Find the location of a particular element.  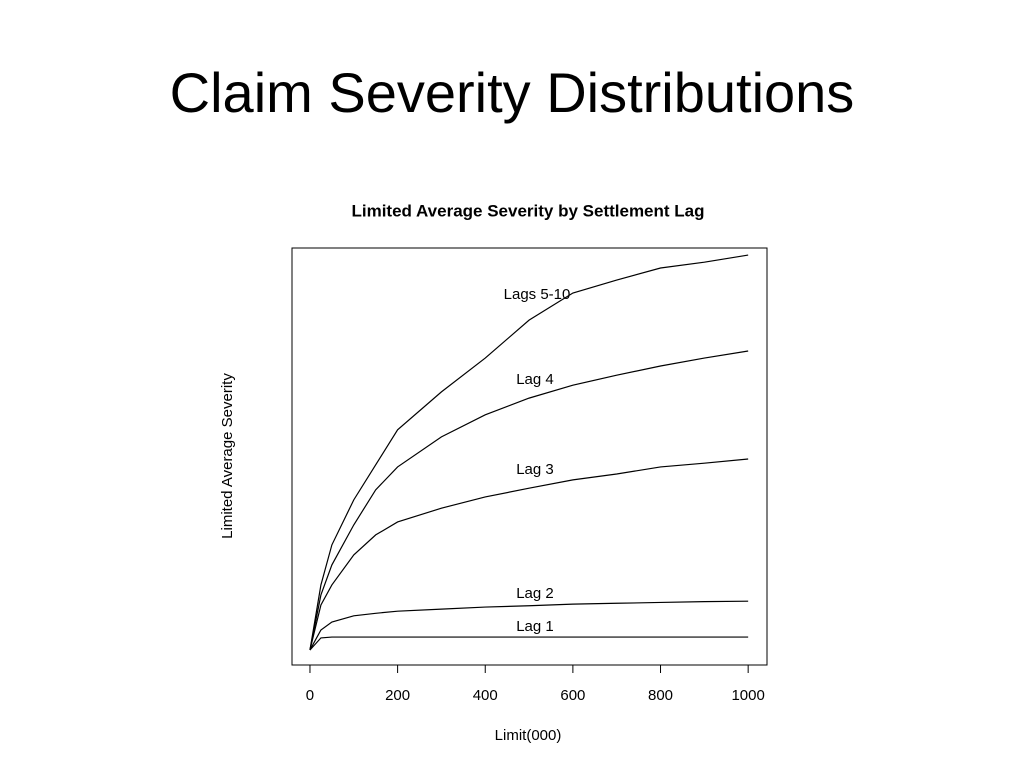

y-axis-label: Limited Average Severity is located at coordinates (227, 456).